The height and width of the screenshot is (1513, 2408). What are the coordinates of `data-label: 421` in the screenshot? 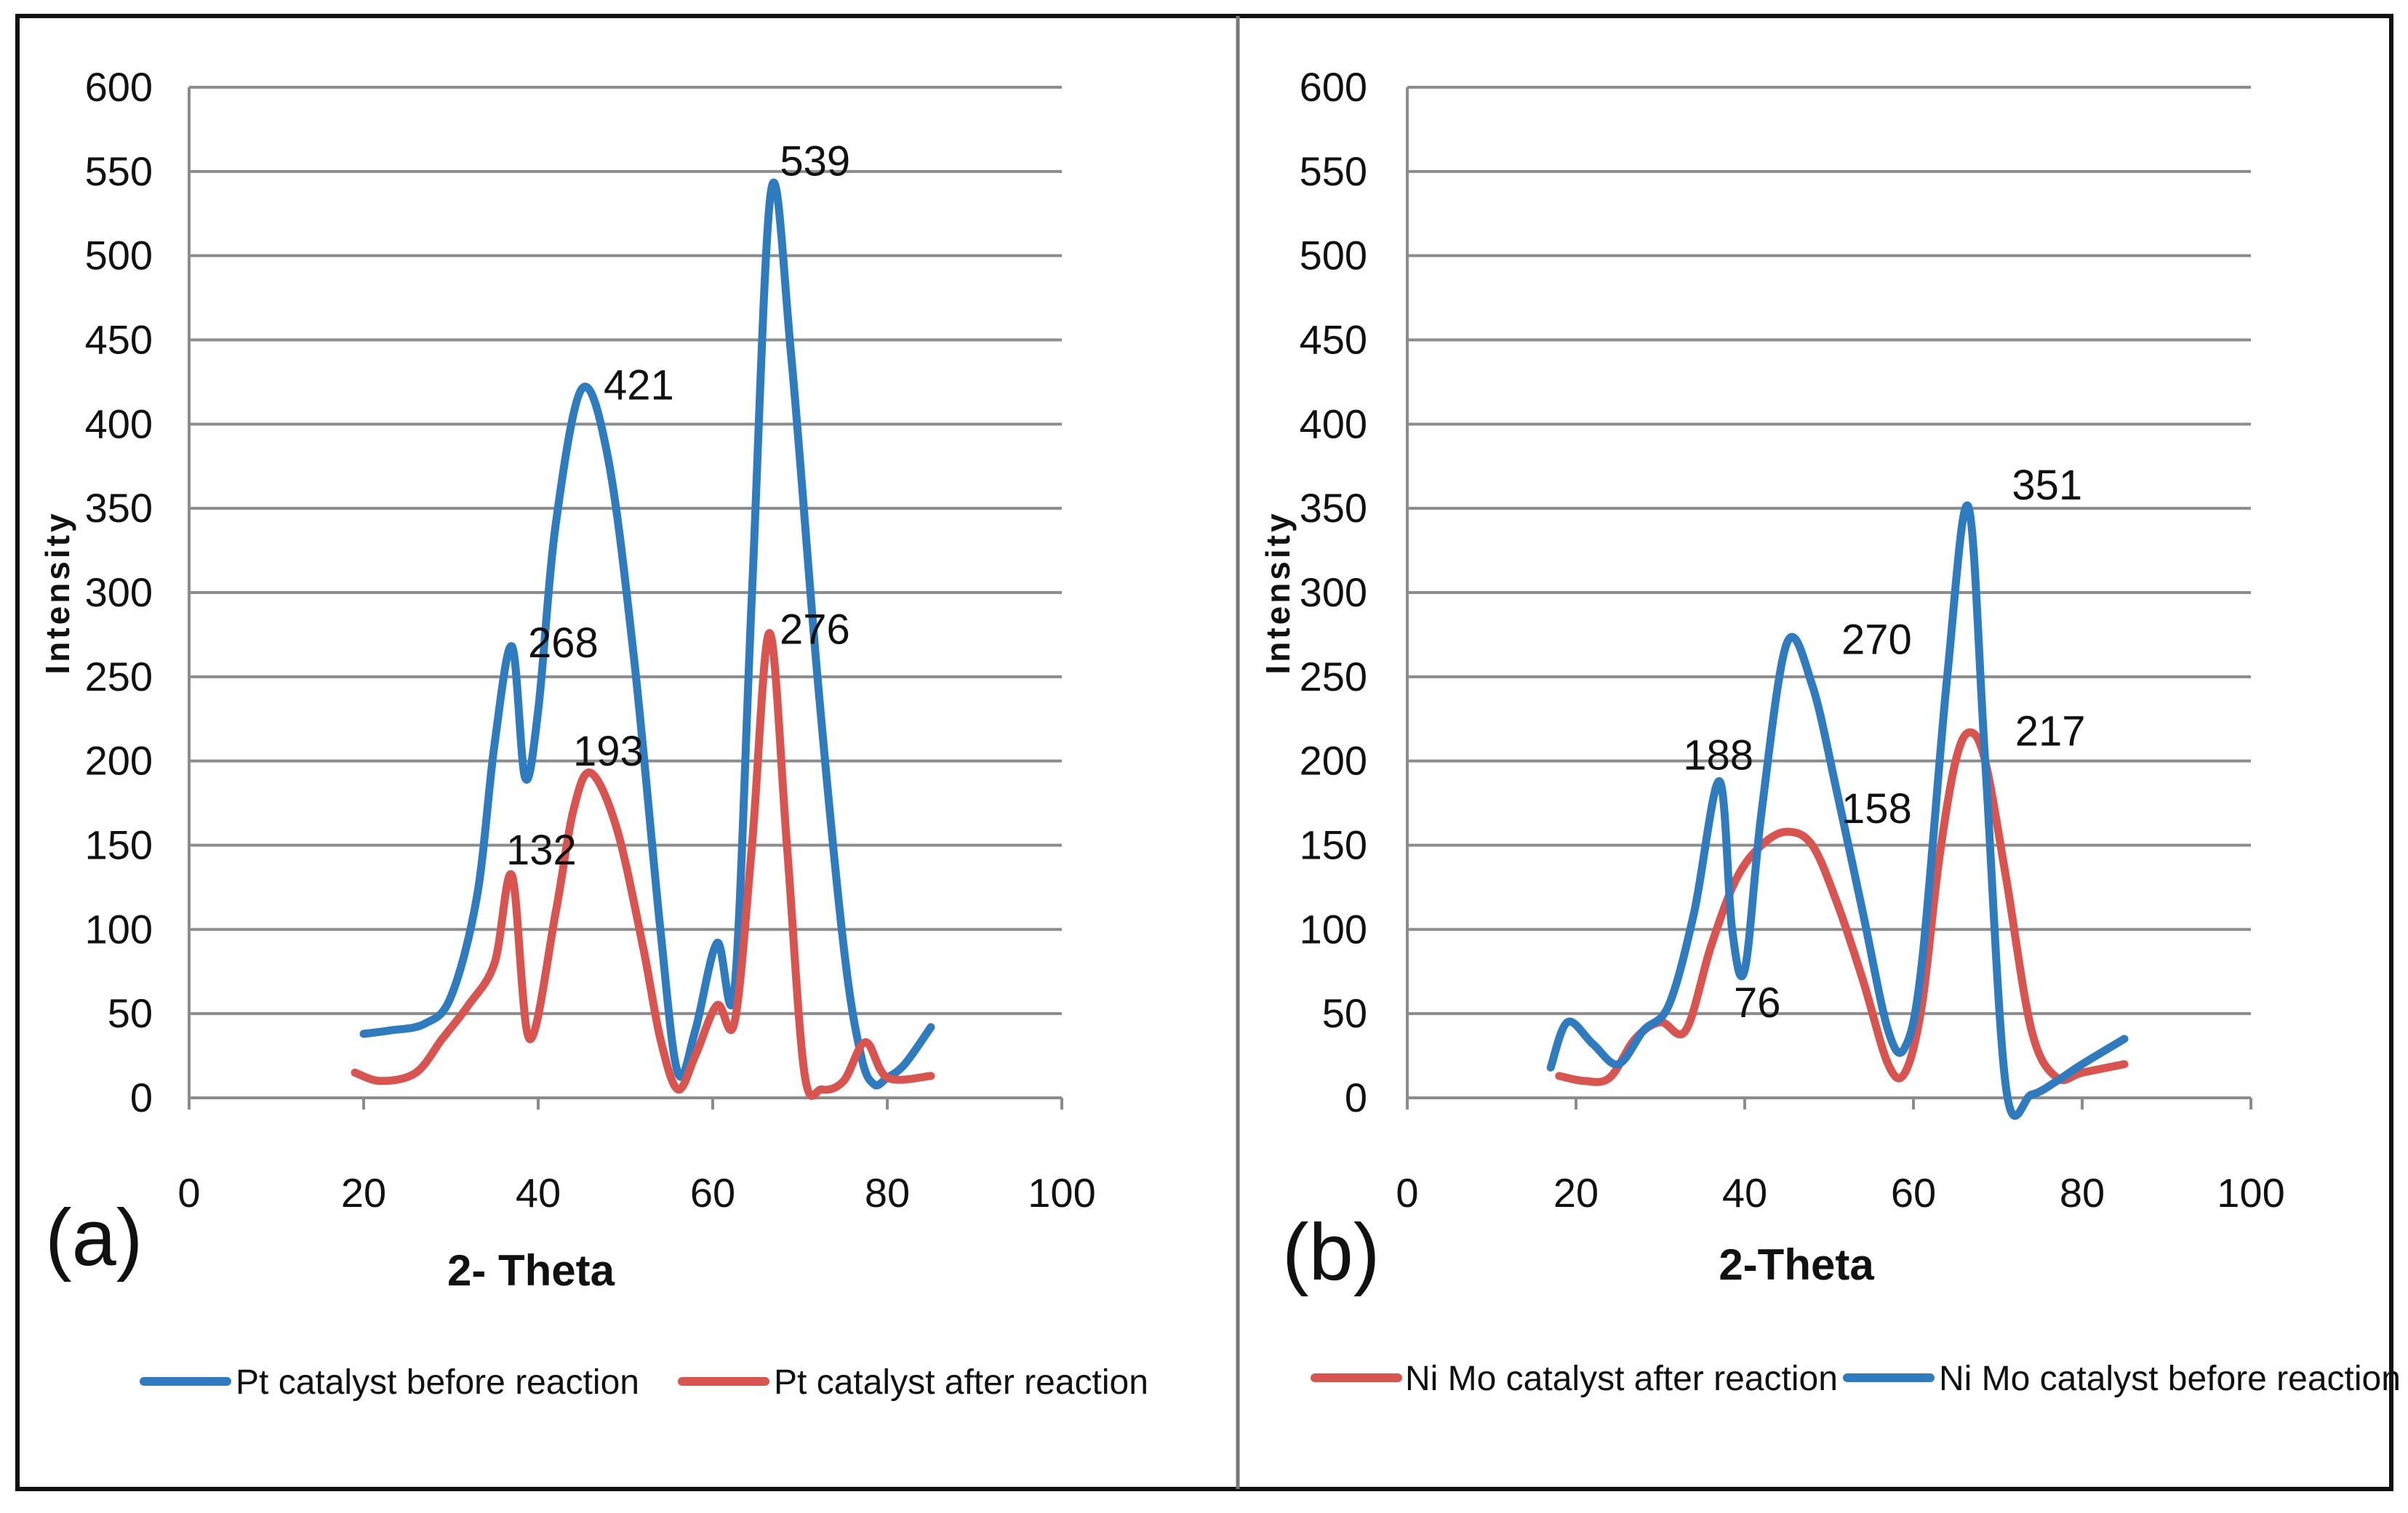 It's located at (639, 385).